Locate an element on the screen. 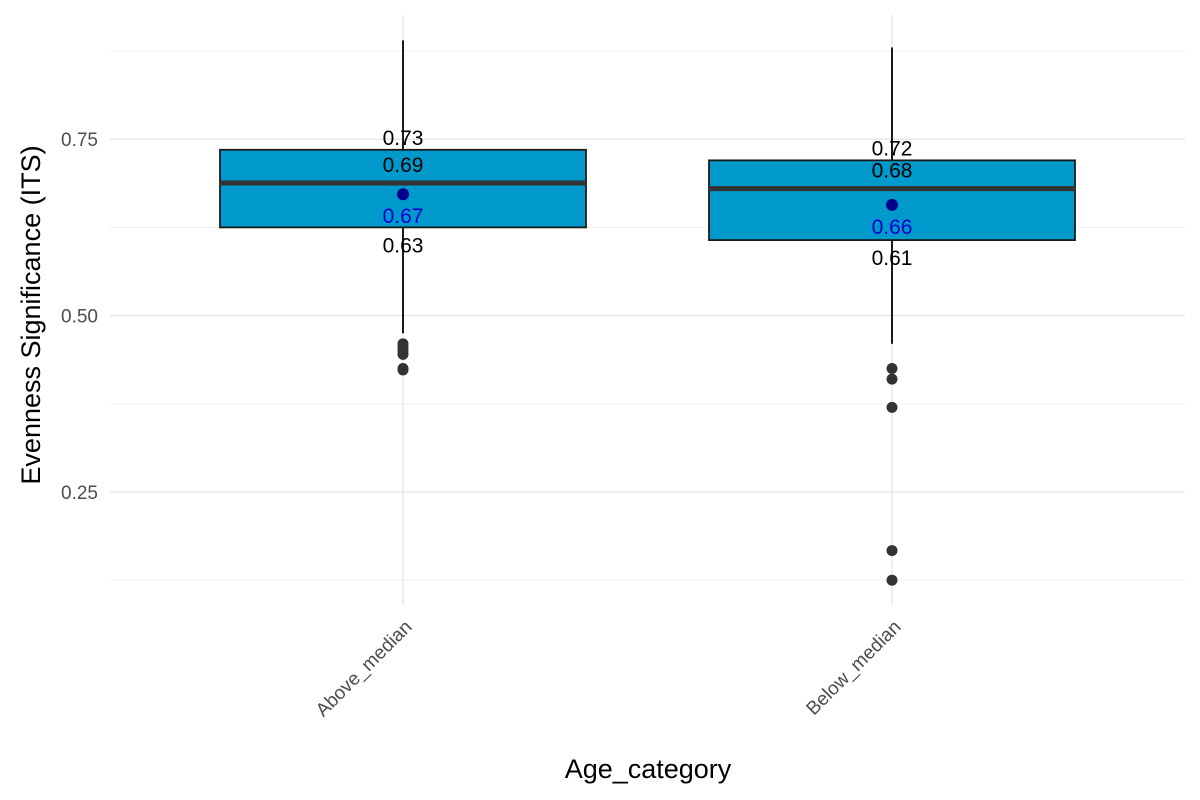 The image size is (1200, 800). median-label: 0.68 is located at coordinates (892, 171).